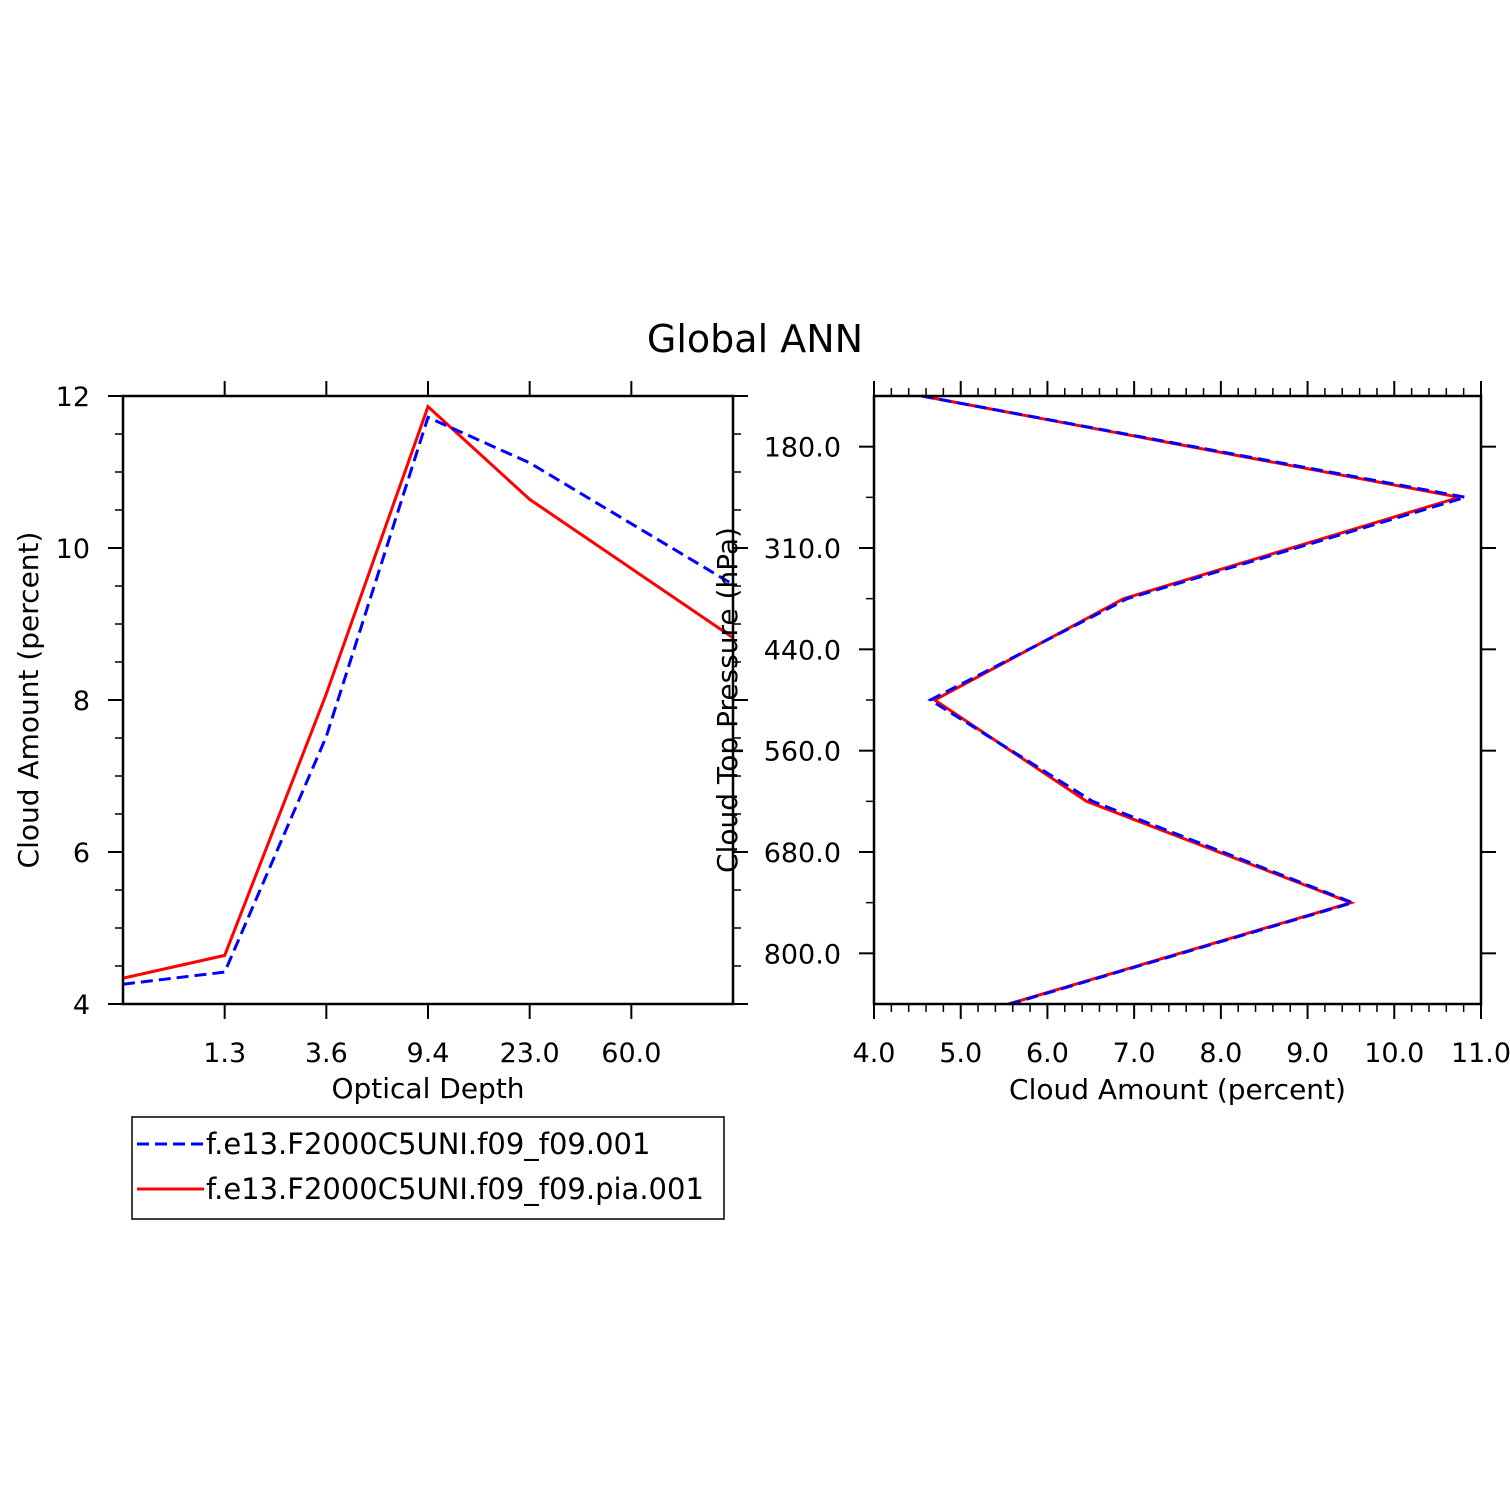  What do you see at coordinates (1177, 1089) in the screenshot?
I see `right-x-axis-label: Cloud Amount (percent)` at bounding box center [1177, 1089].